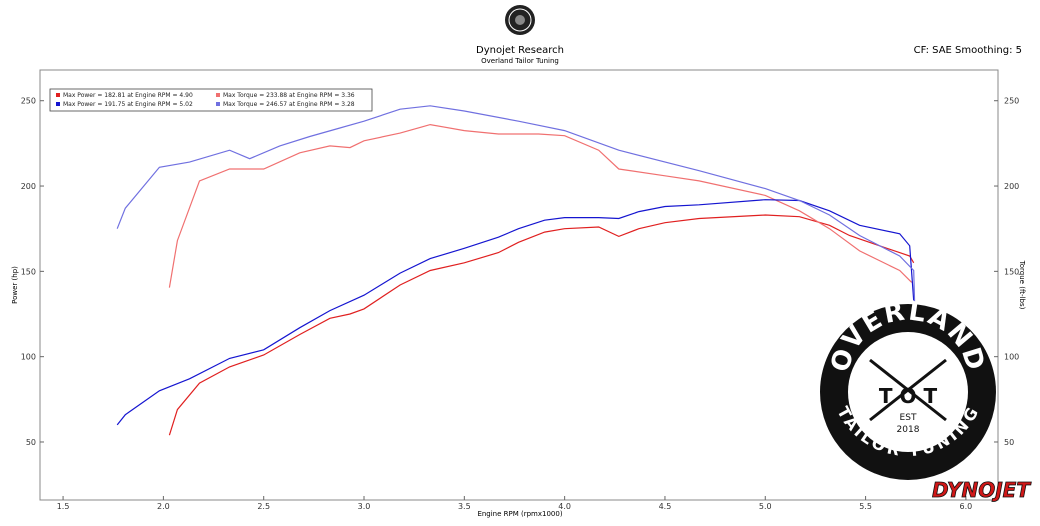  Describe the element at coordinates (263, 506) in the screenshot. I see `x-tick-label: 2.5` at that location.